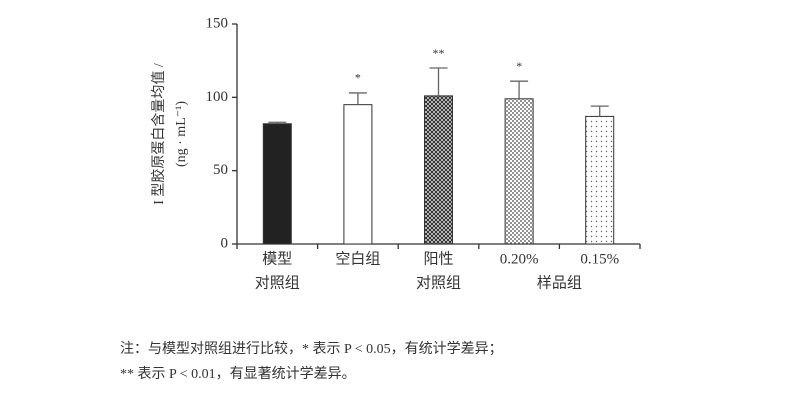 The image size is (800, 400). What do you see at coordinates (438, 258) in the screenshot?
I see `x-tick-label: 阳性` at bounding box center [438, 258].